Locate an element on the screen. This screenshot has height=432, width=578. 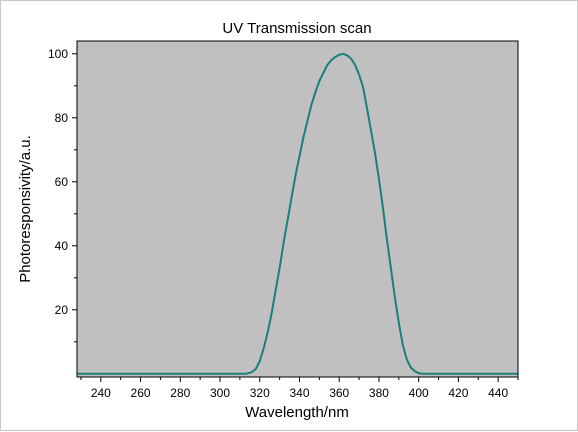
x-axis-label: Wavelength/nm is located at coordinates (297, 412).